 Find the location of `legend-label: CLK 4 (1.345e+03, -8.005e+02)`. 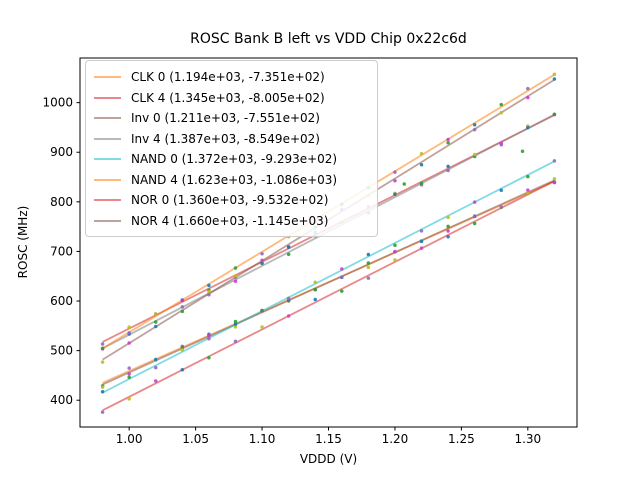

legend-label: CLK 4 (1.345e+03, -8.005e+02) is located at coordinates (228, 97).